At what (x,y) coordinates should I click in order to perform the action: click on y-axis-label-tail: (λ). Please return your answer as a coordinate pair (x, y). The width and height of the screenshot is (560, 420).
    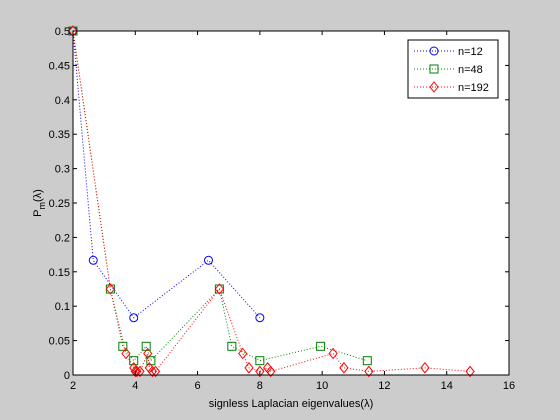
    Looking at the image, I should click on (38, 195).